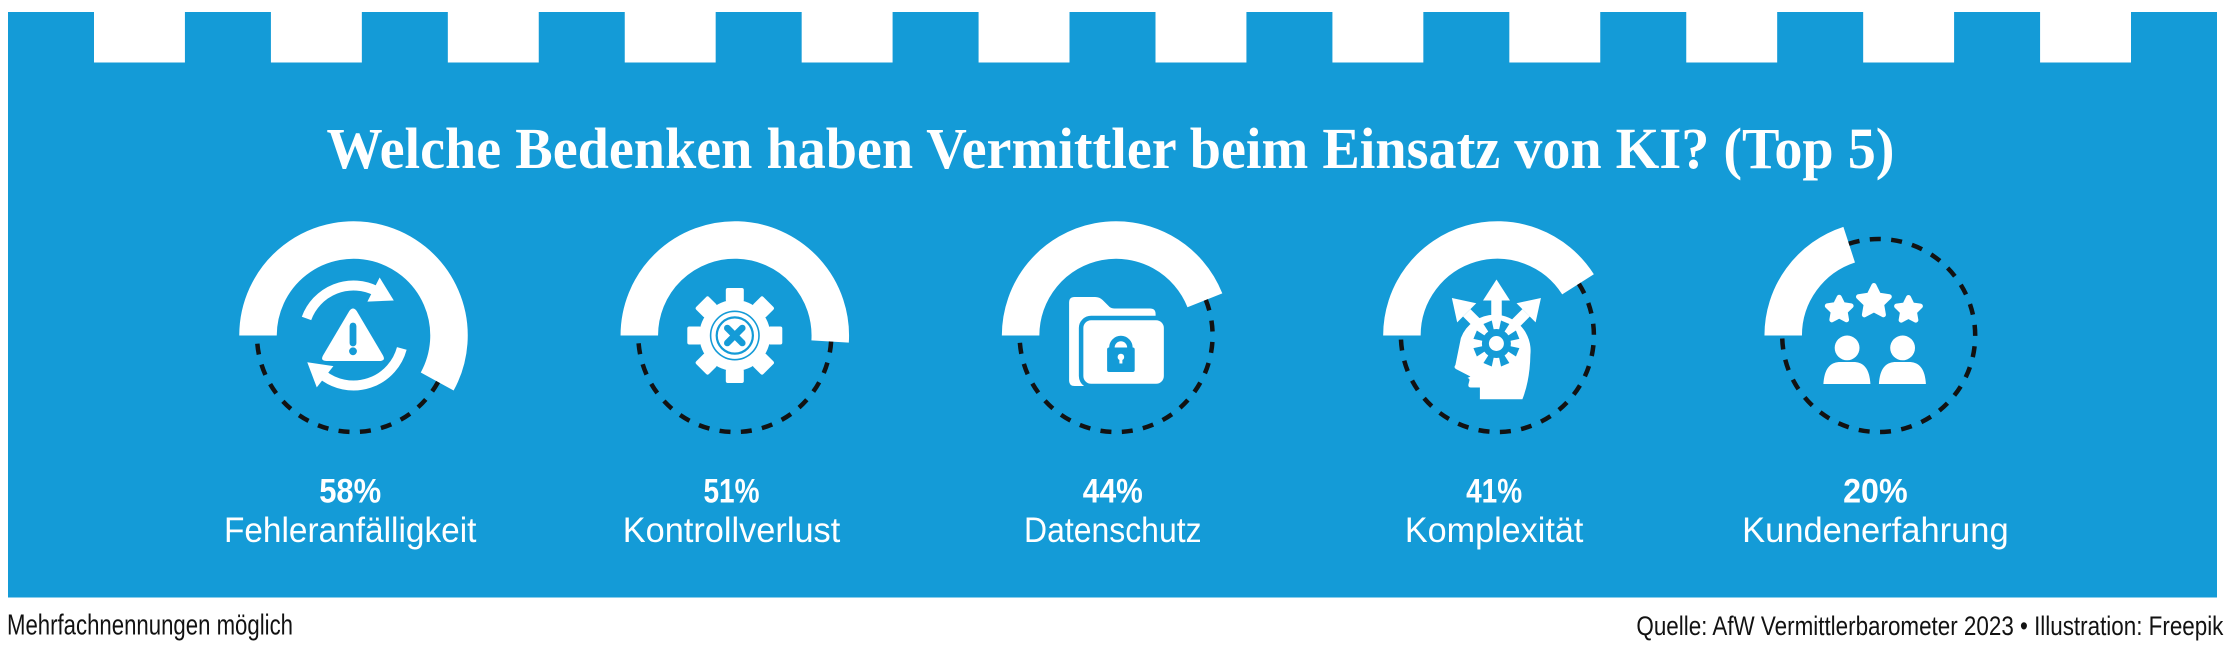 The width and height of the screenshot is (2229, 649). Describe the element at coordinates (350, 530) in the screenshot. I see `svg-text: Fehleranfälligkeit` at that location.